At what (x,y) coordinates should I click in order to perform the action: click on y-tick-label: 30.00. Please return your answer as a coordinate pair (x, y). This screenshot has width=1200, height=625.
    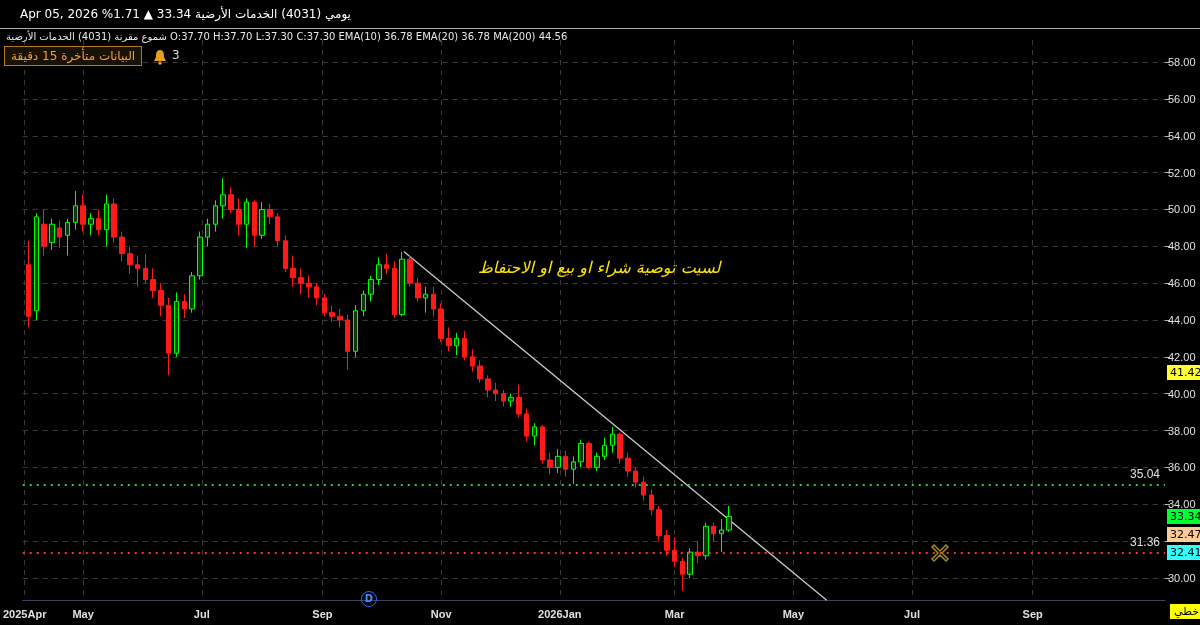
    Looking at the image, I should click on (1182, 577).